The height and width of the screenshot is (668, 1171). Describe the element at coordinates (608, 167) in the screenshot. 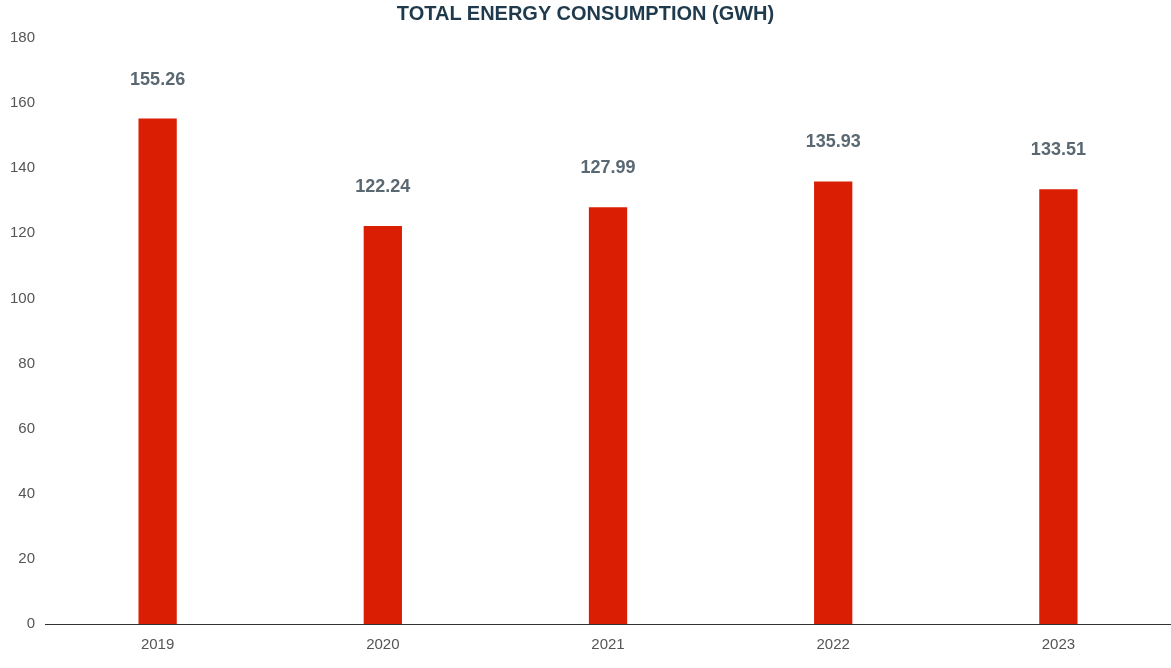

I see `data-label: 127.99` at that location.